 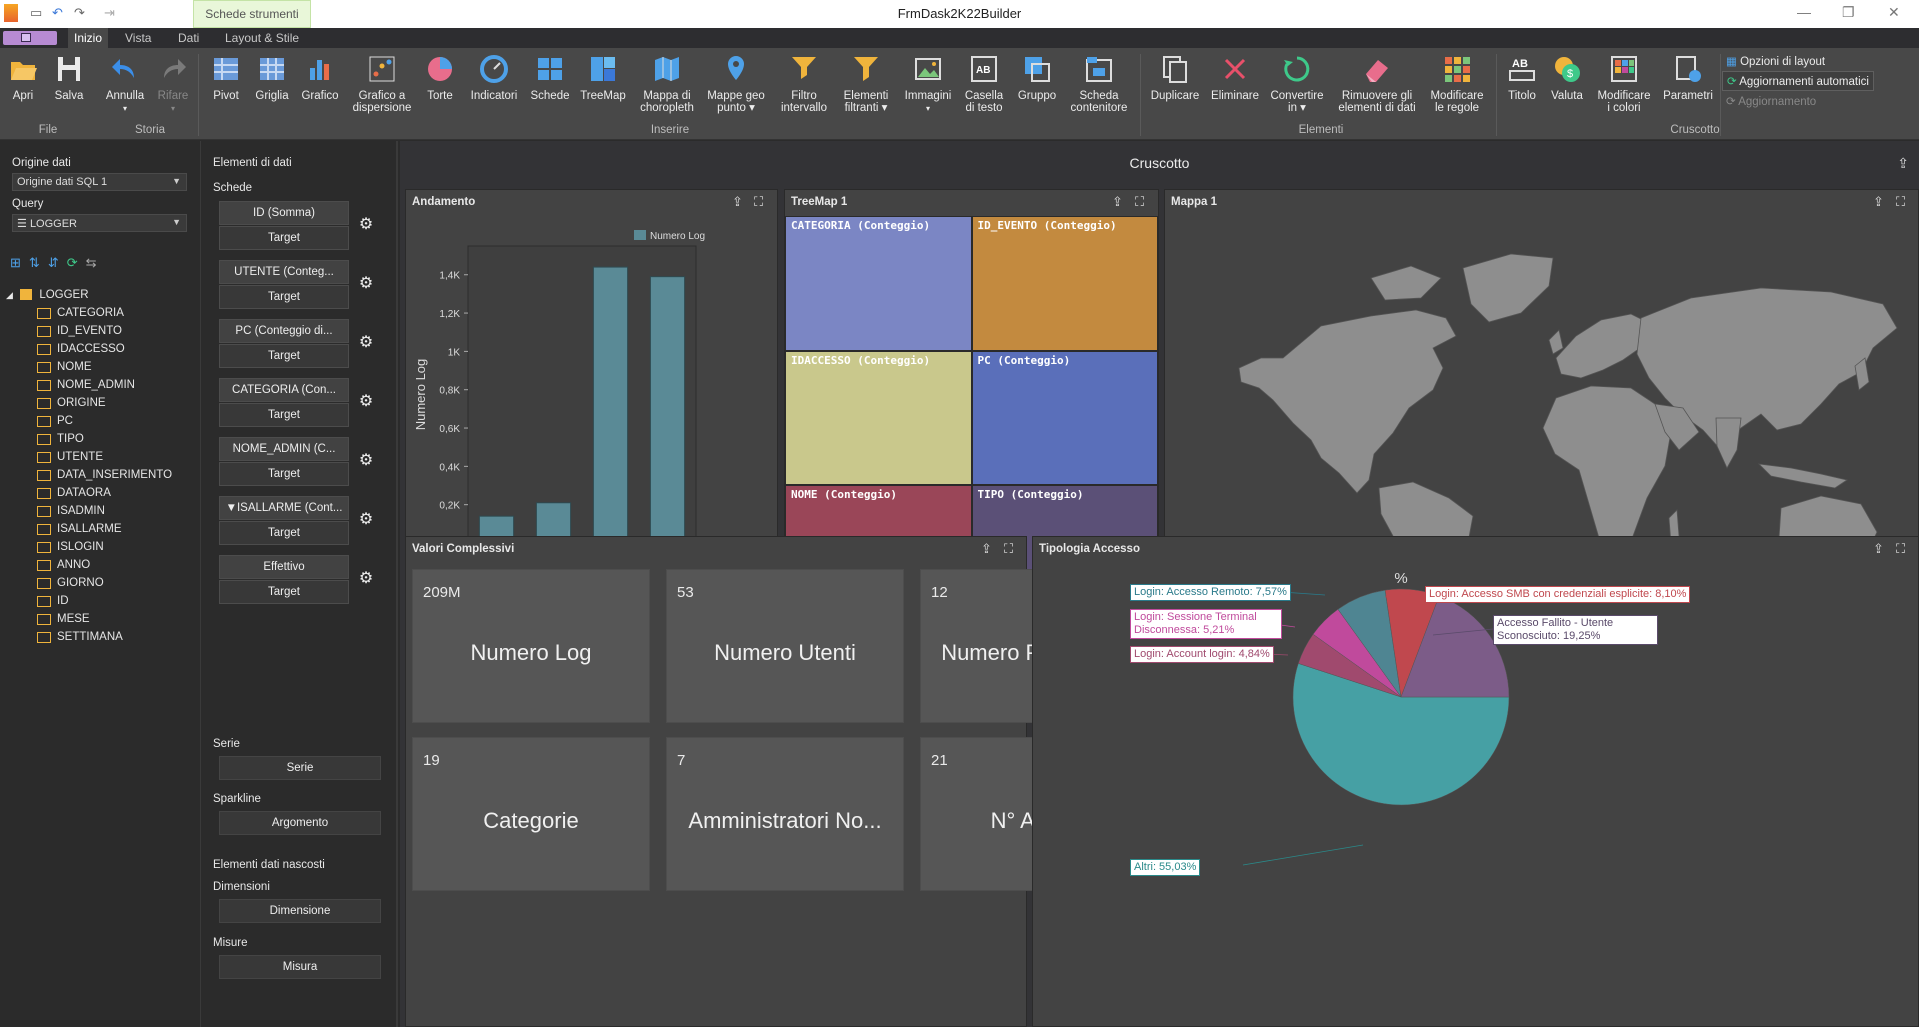 I want to click on sort-desc-icon: ⇵, so click(x=57, y=262).